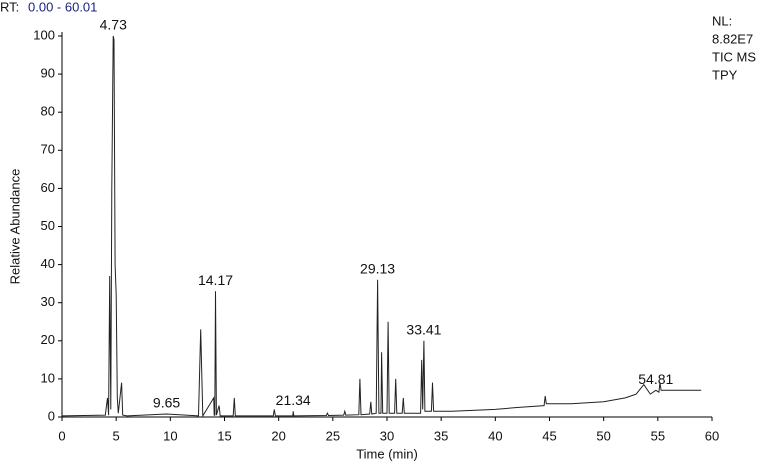 The image size is (768, 466). Describe the element at coordinates (62, 7) in the screenshot. I see `rt-range: 0.00 - 60.01` at that location.